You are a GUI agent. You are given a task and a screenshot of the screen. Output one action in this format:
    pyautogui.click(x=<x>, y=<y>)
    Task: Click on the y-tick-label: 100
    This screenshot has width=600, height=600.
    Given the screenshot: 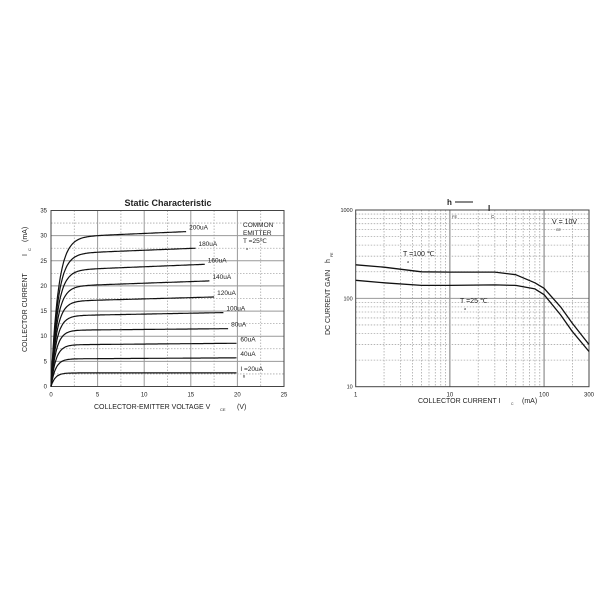 What is the action you would take?
    pyautogui.click(x=348, y=299)
    